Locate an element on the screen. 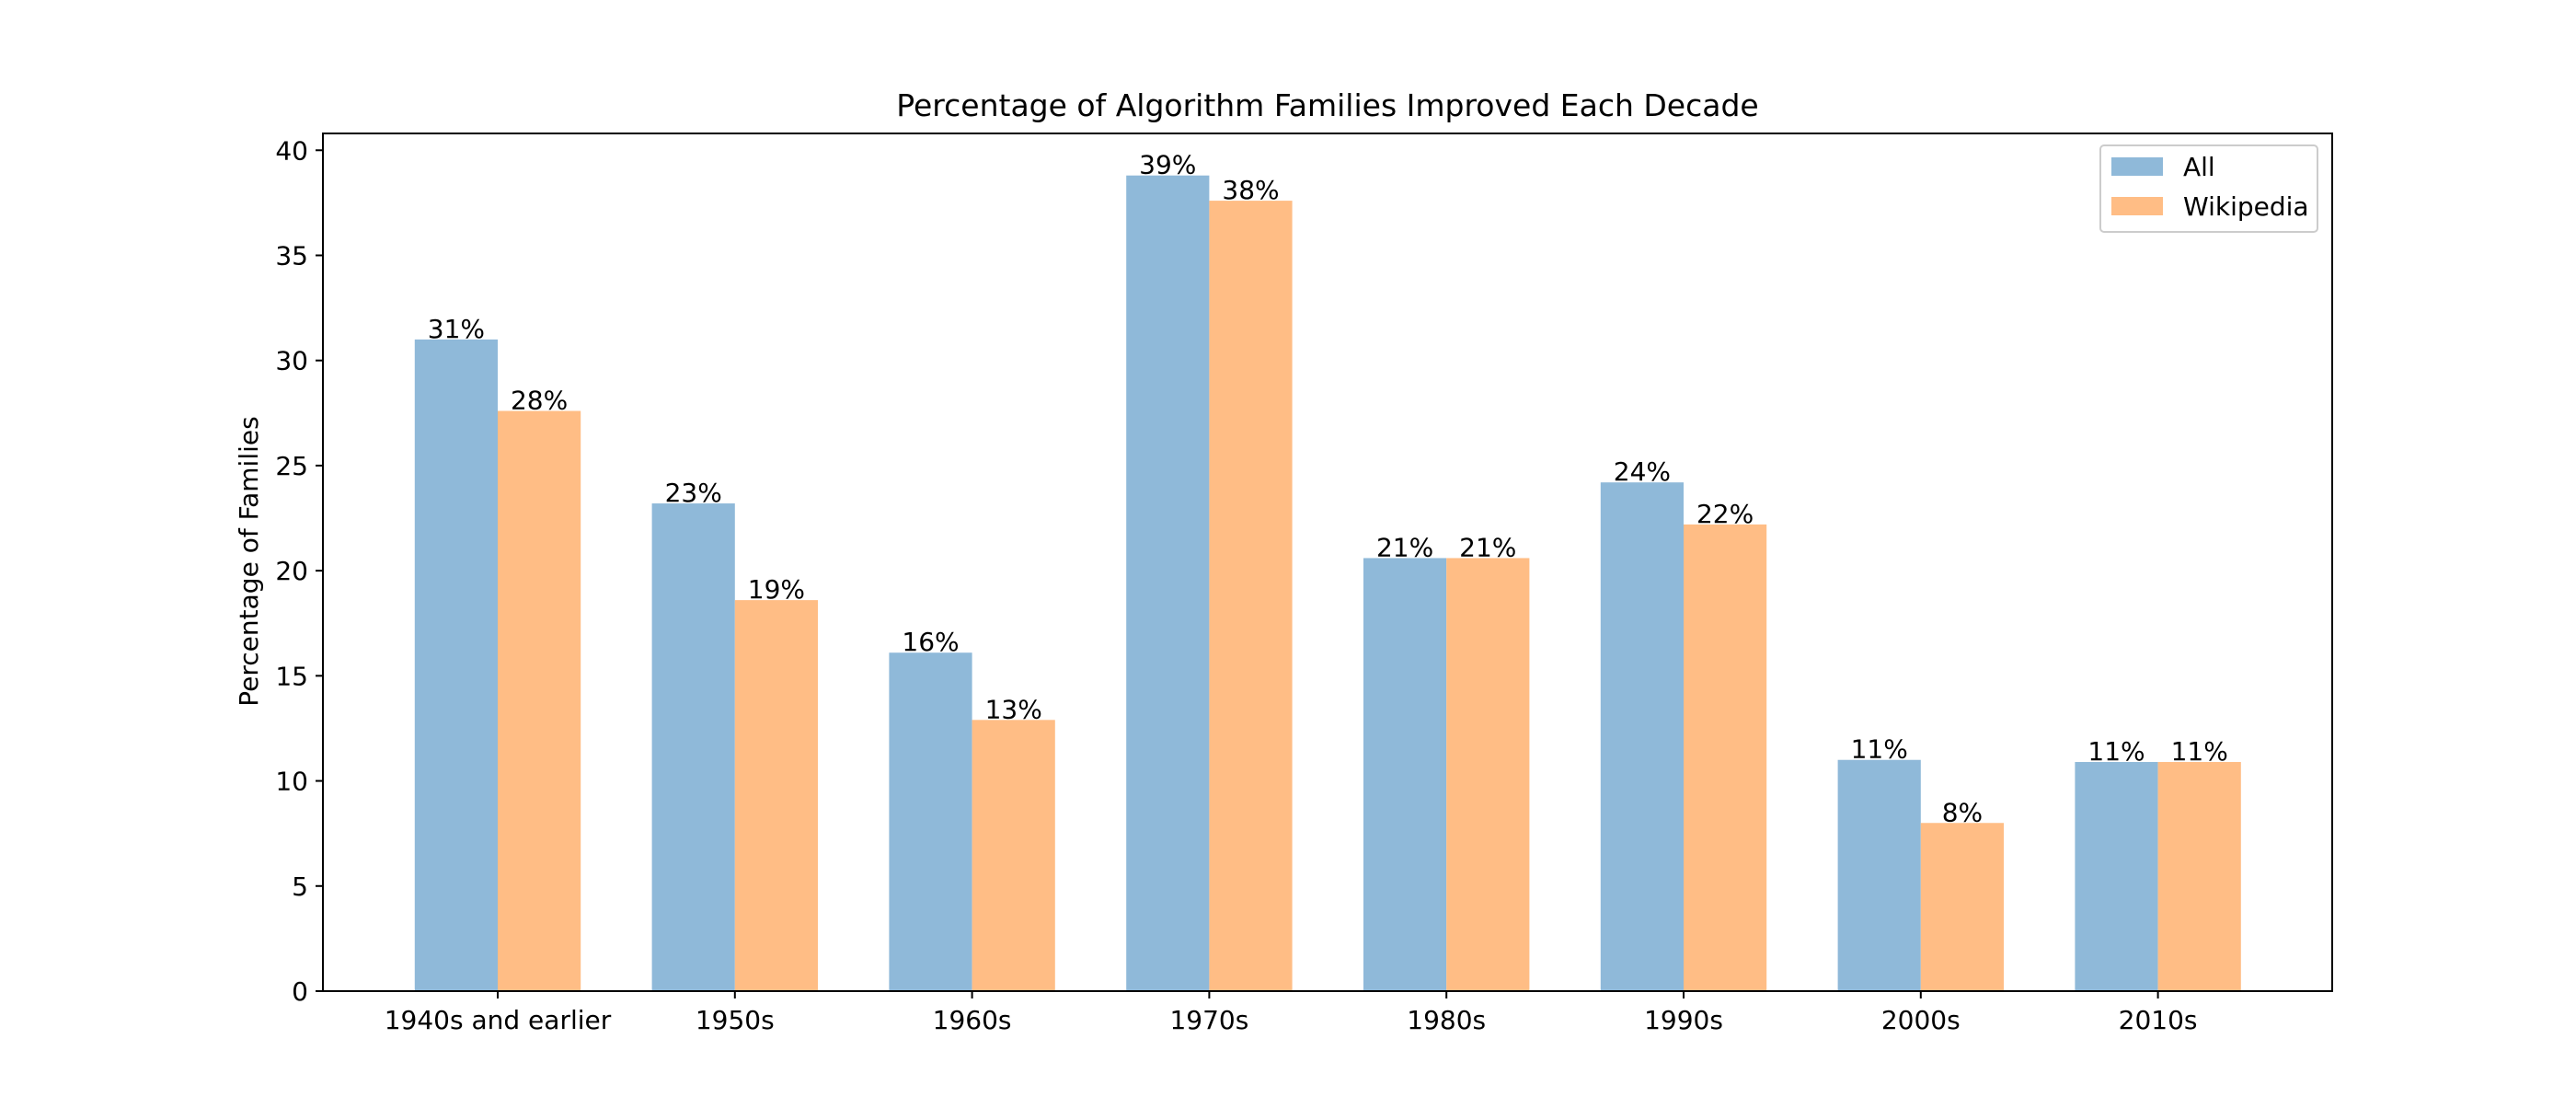 The image size is (2576, 1108). y-tick-label-8: 40 is located at coordinates (291, 150).